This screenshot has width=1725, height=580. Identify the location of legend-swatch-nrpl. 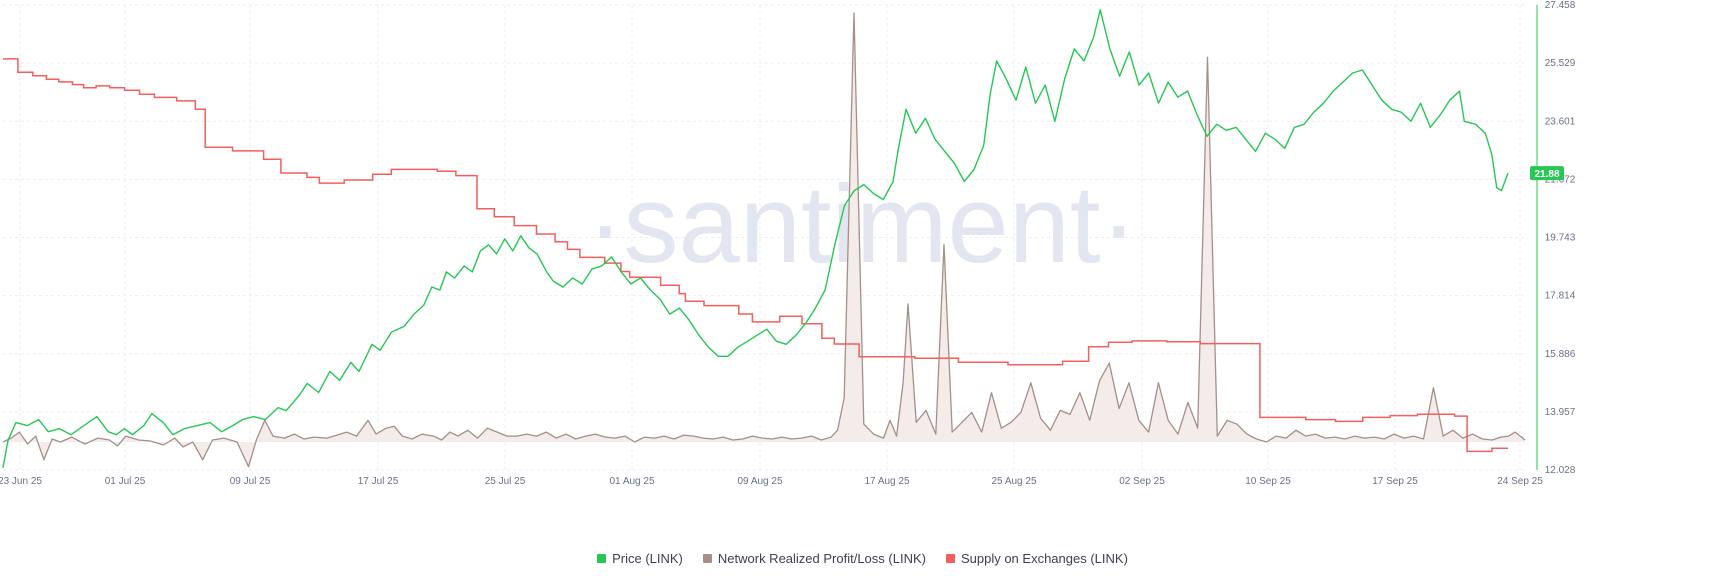
(707, 558).